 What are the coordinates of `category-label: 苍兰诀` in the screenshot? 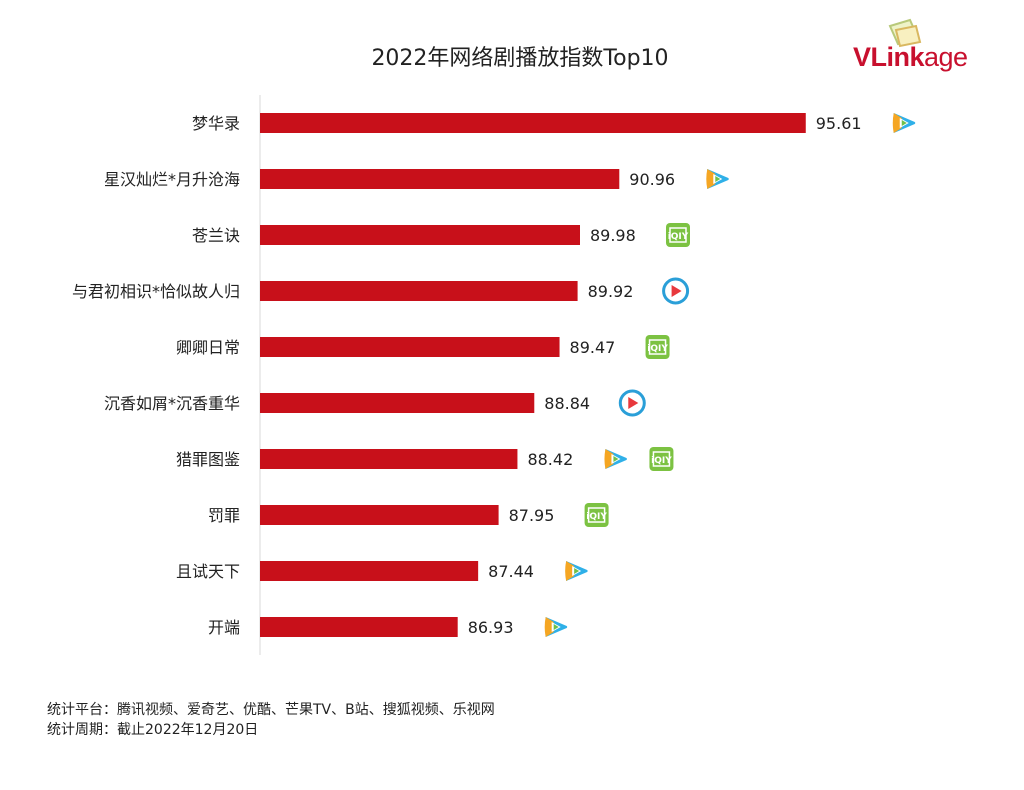 It's located at (216, 235).